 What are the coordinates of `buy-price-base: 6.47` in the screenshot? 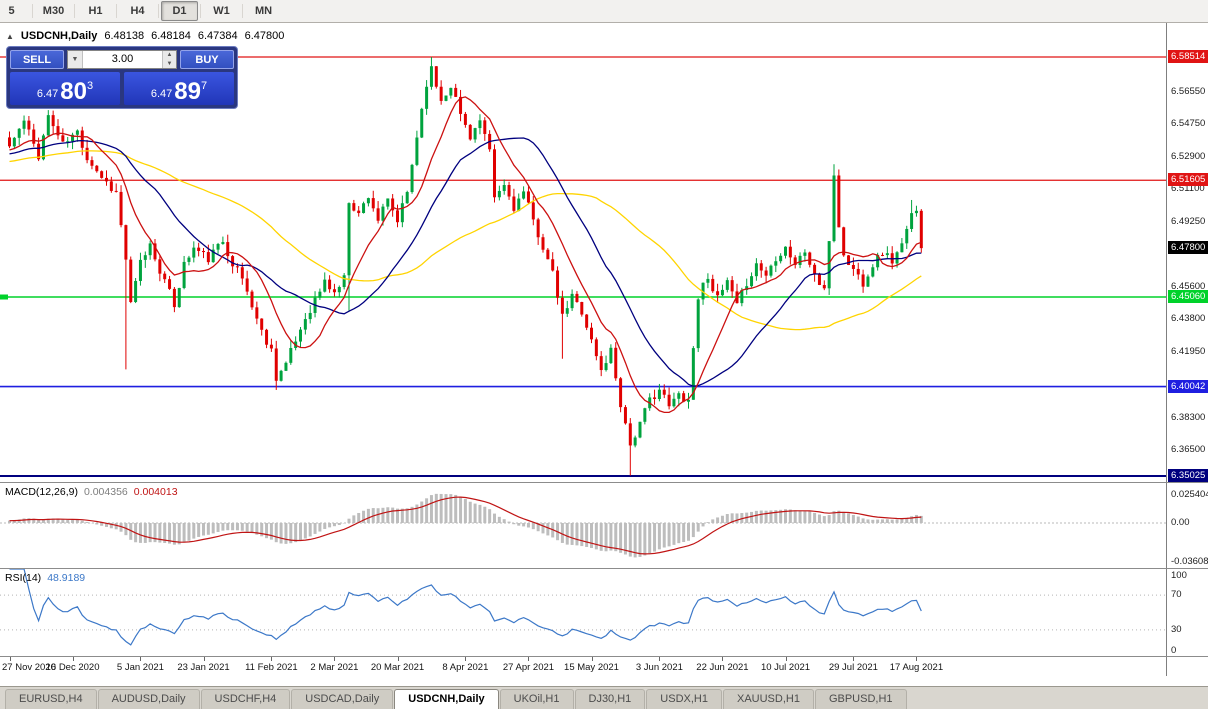 It's located at (161, 94).